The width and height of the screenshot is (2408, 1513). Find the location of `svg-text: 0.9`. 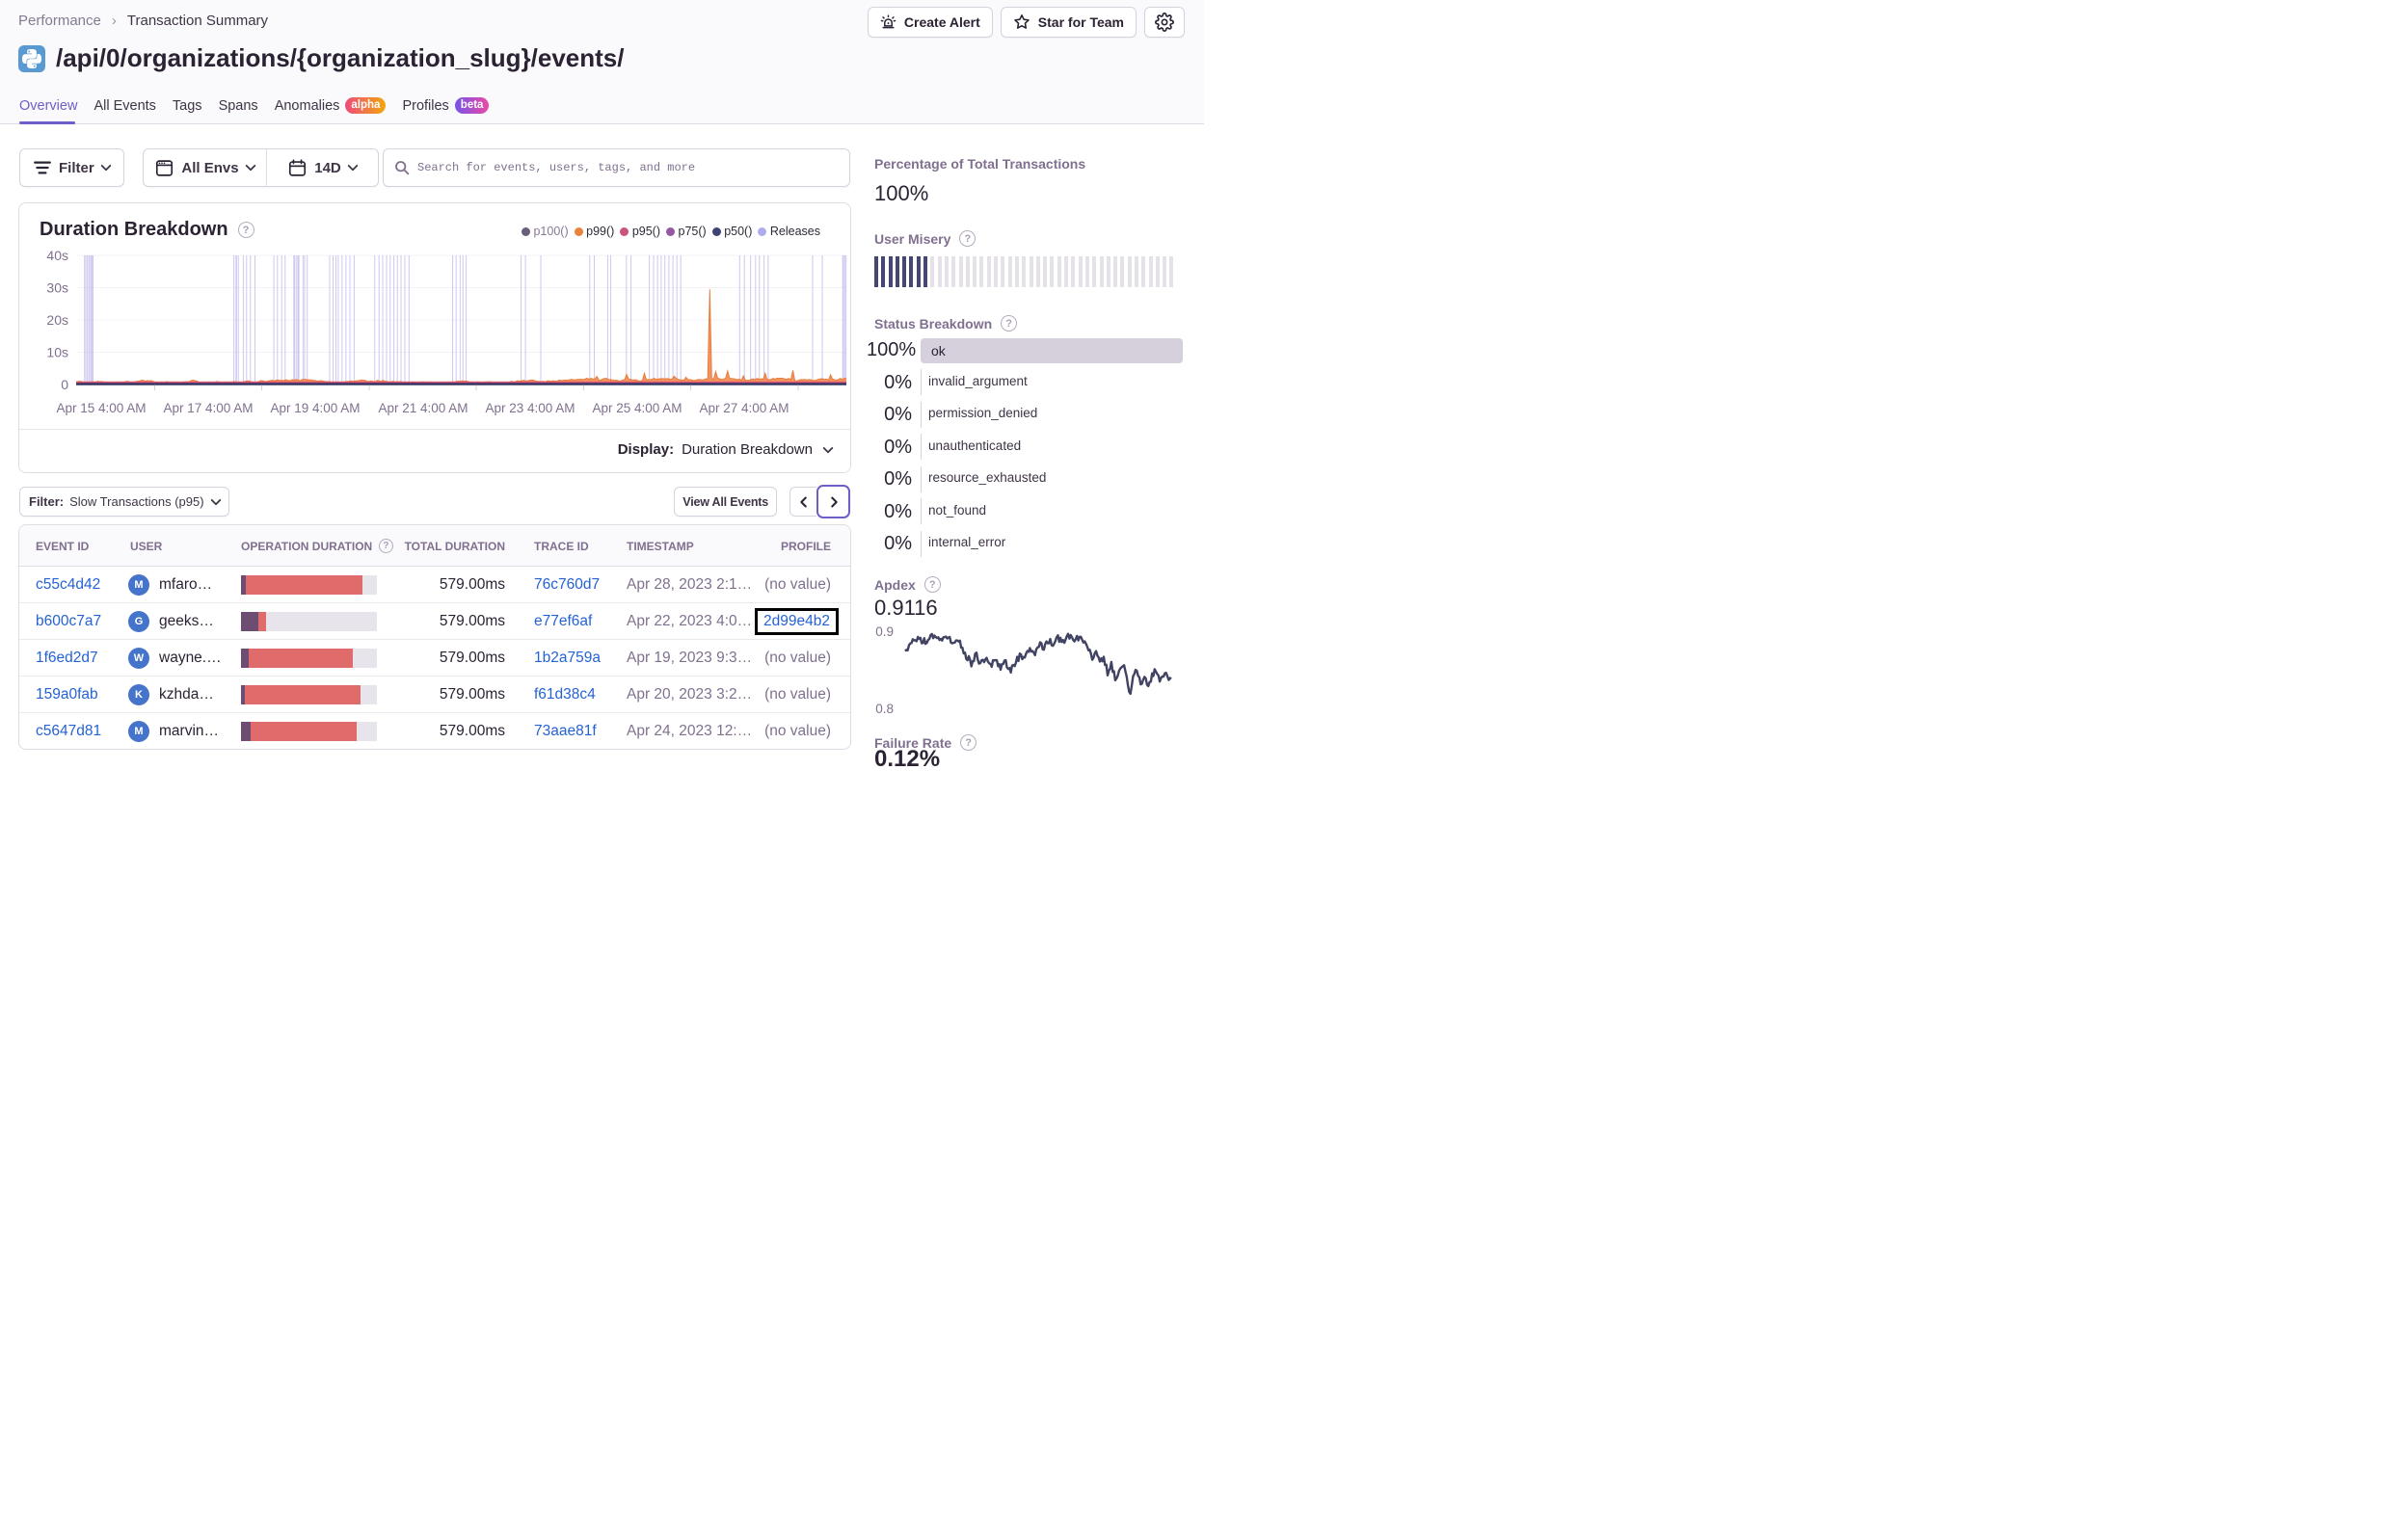

svg-text: 0.9 is located at coordinates (884, 631).